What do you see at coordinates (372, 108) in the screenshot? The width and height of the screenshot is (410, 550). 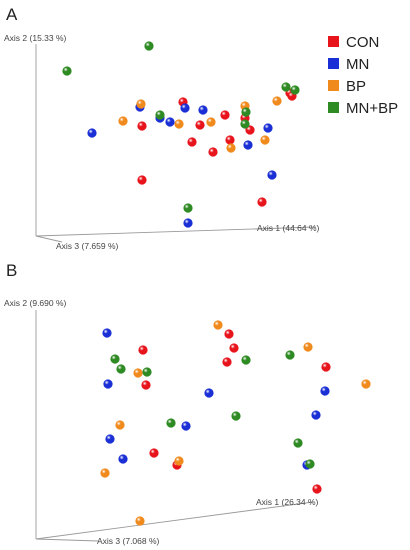 I see `legend-label-mnbp: MN+BP` at bounding box center [372, 108].